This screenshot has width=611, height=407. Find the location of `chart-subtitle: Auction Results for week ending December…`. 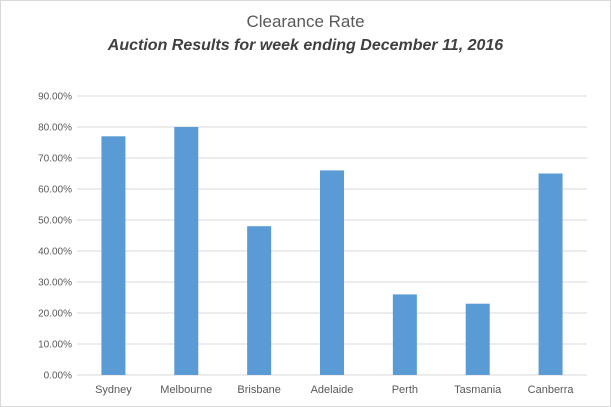

chart-subtitle: Auction Results for week ending December… is located at coordinates (305, 45).